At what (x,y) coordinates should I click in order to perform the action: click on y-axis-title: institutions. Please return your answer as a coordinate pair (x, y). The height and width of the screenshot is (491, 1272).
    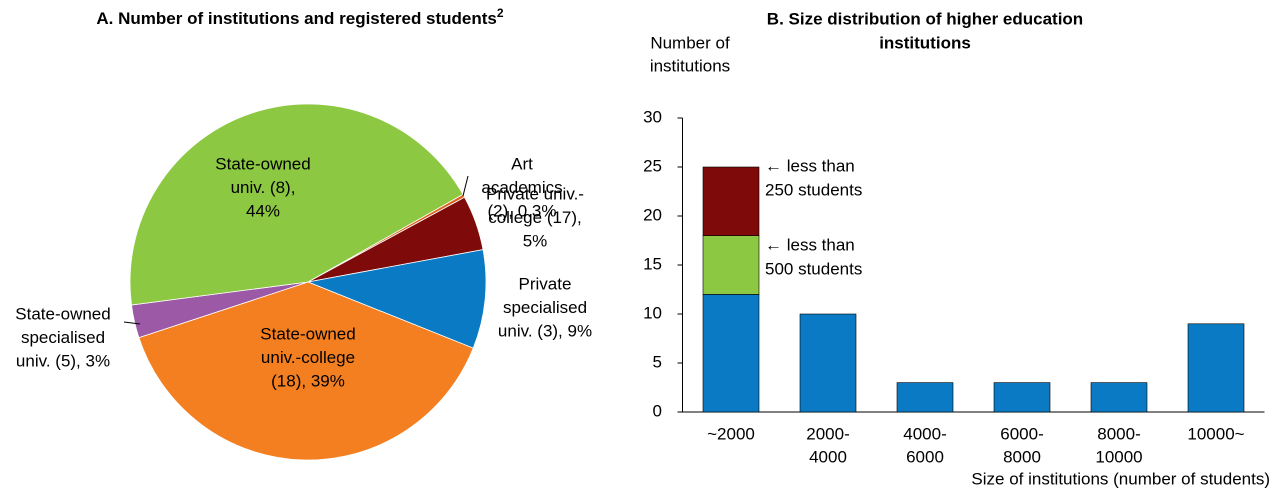
    Looking at the image, I should click on (690, 65).